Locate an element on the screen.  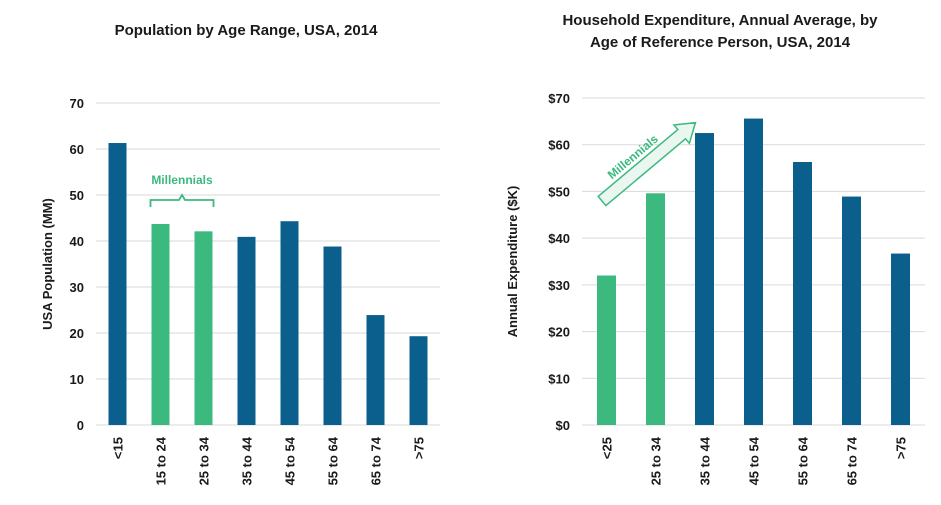
y-tick-label: 20 is located at coordinates (77, 333).